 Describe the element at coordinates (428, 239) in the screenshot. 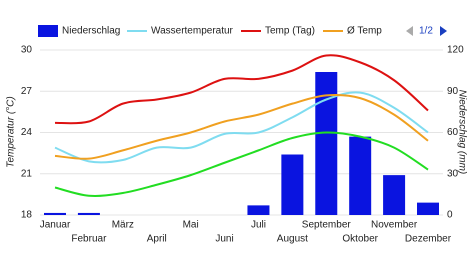

I see `x-tick-label: Dezember` at that location.